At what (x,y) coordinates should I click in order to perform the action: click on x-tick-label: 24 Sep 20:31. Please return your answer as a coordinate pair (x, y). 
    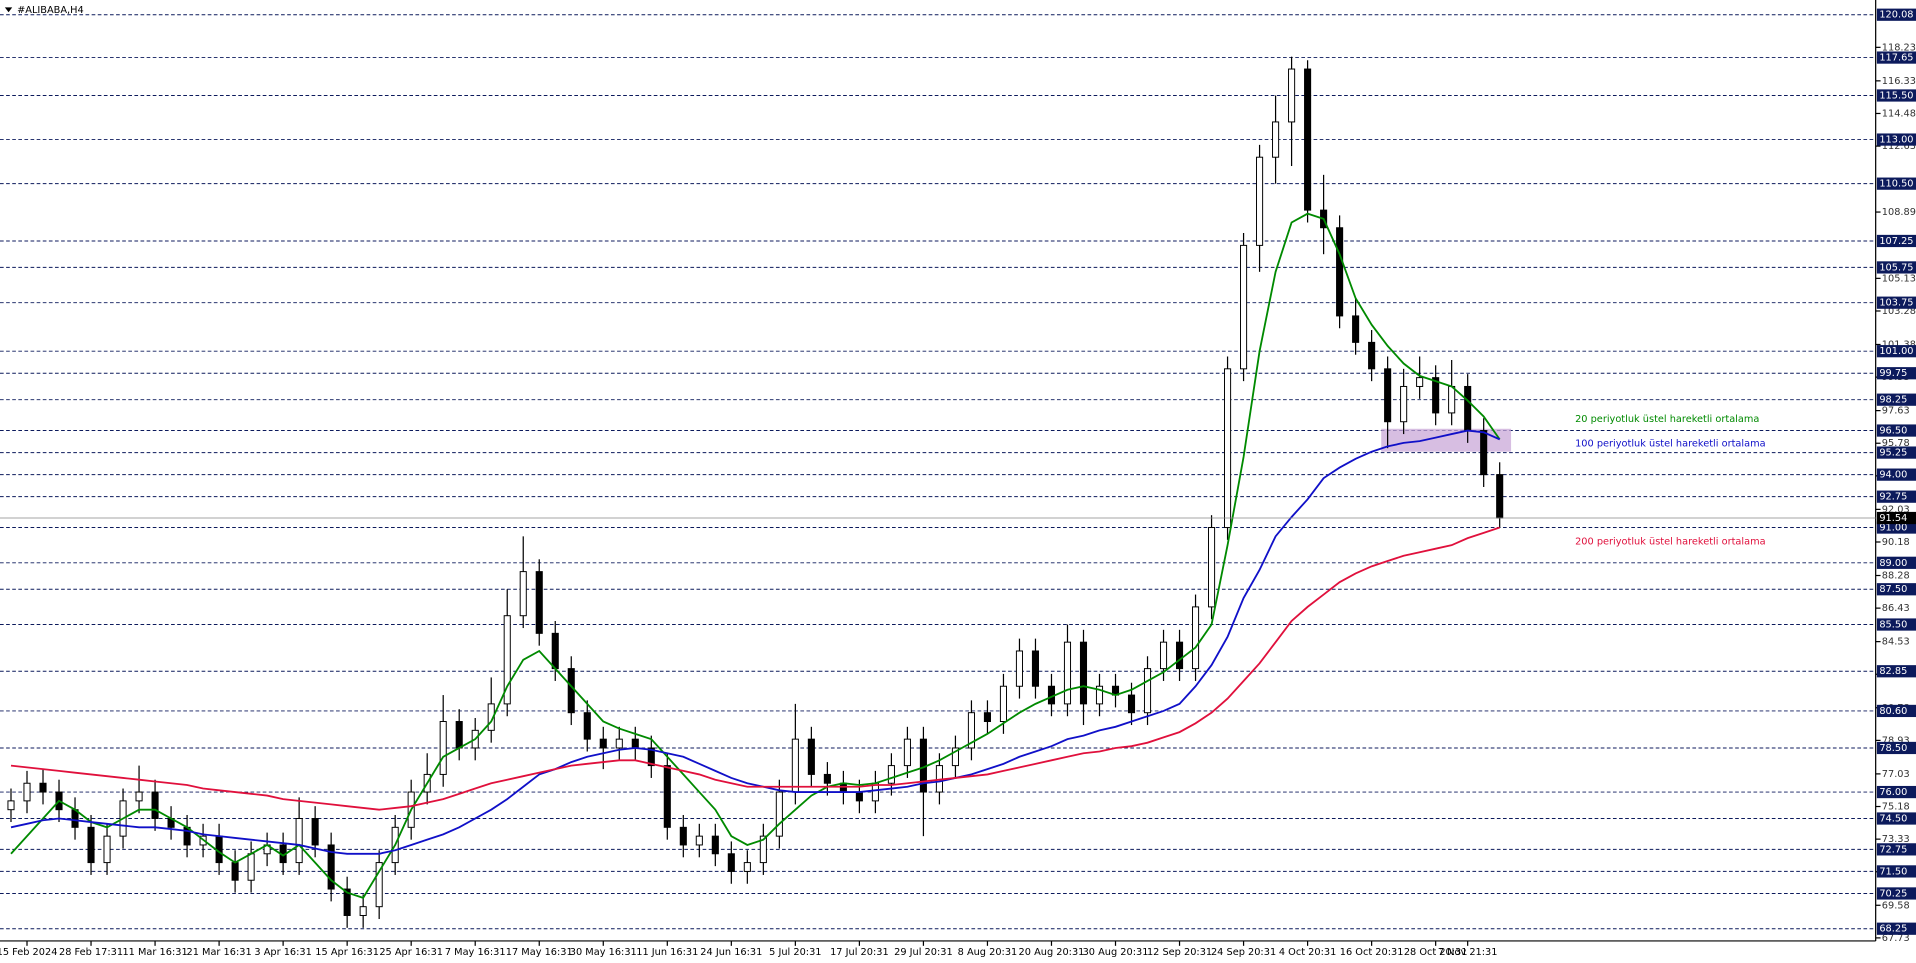
    Looking at the image, I should click on (1243, 952).